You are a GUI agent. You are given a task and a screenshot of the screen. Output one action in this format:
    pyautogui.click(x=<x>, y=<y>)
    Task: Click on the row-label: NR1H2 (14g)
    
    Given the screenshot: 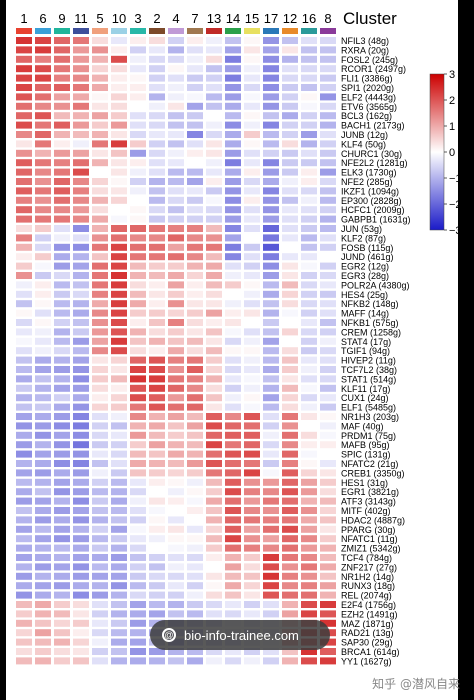 What is the action you would take?
    pyautogui.click(x=367, y=577)
    